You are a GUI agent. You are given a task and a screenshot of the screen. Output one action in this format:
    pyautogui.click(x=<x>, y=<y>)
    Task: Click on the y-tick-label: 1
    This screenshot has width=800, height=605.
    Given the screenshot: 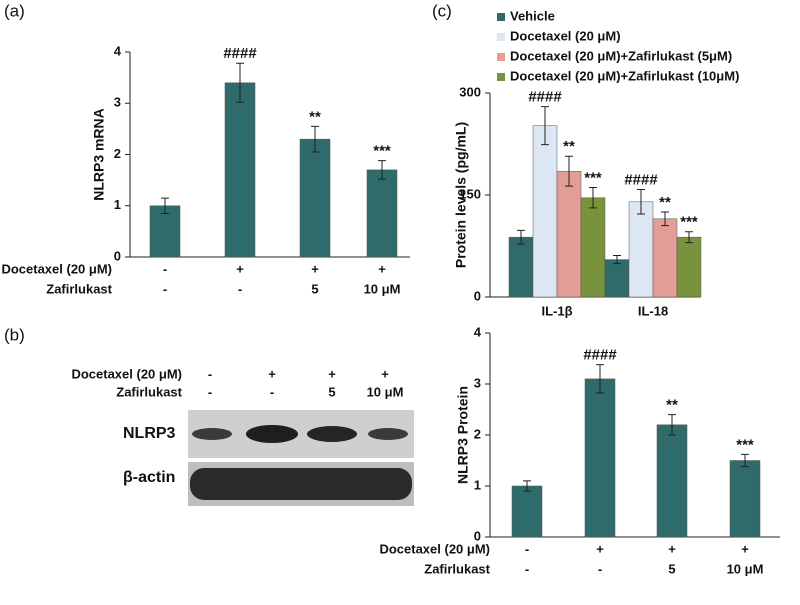 What is the action you would take?
    pyautogui.click(x=117, y=204)
    